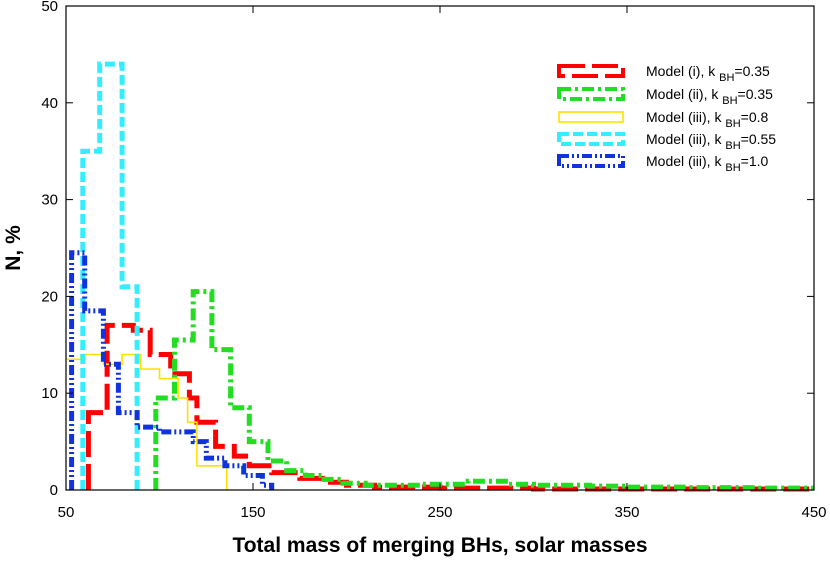 The width and height of the screenshot is (830, 561). Describe the element at coordinates (13, 248) in the screenshot. I see `y-axis-title: N, %` at that location.